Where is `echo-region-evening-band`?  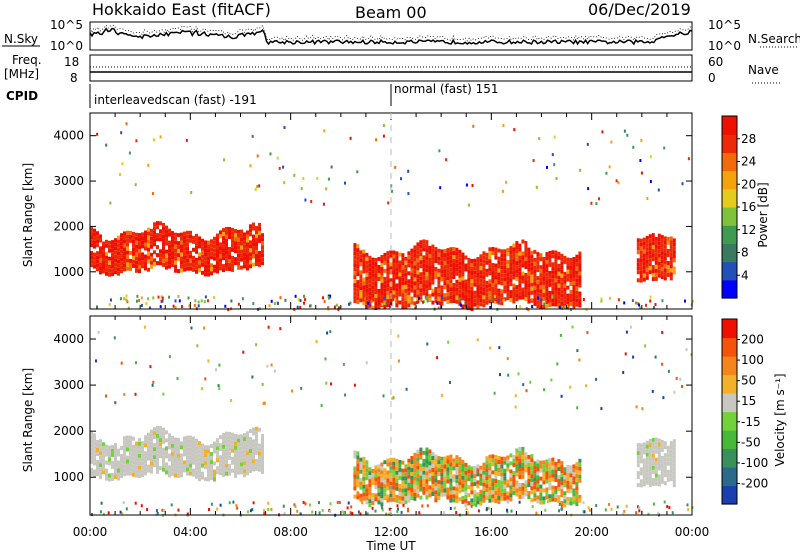
echo-region-evening-band is located at coordinates (656, 258).